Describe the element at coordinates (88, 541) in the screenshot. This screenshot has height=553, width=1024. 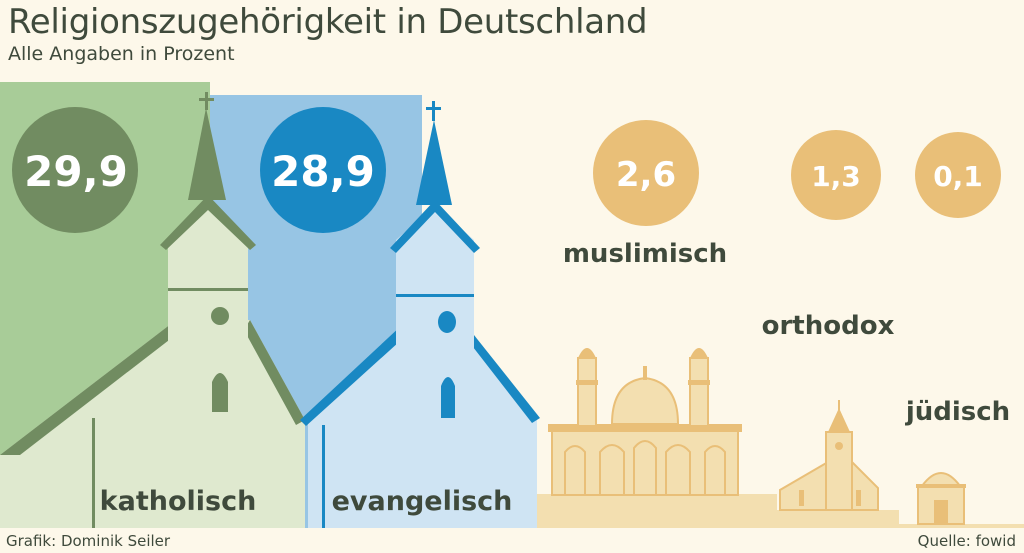
I see `credit-author: Grafik: Dominik Seiler` at that location.